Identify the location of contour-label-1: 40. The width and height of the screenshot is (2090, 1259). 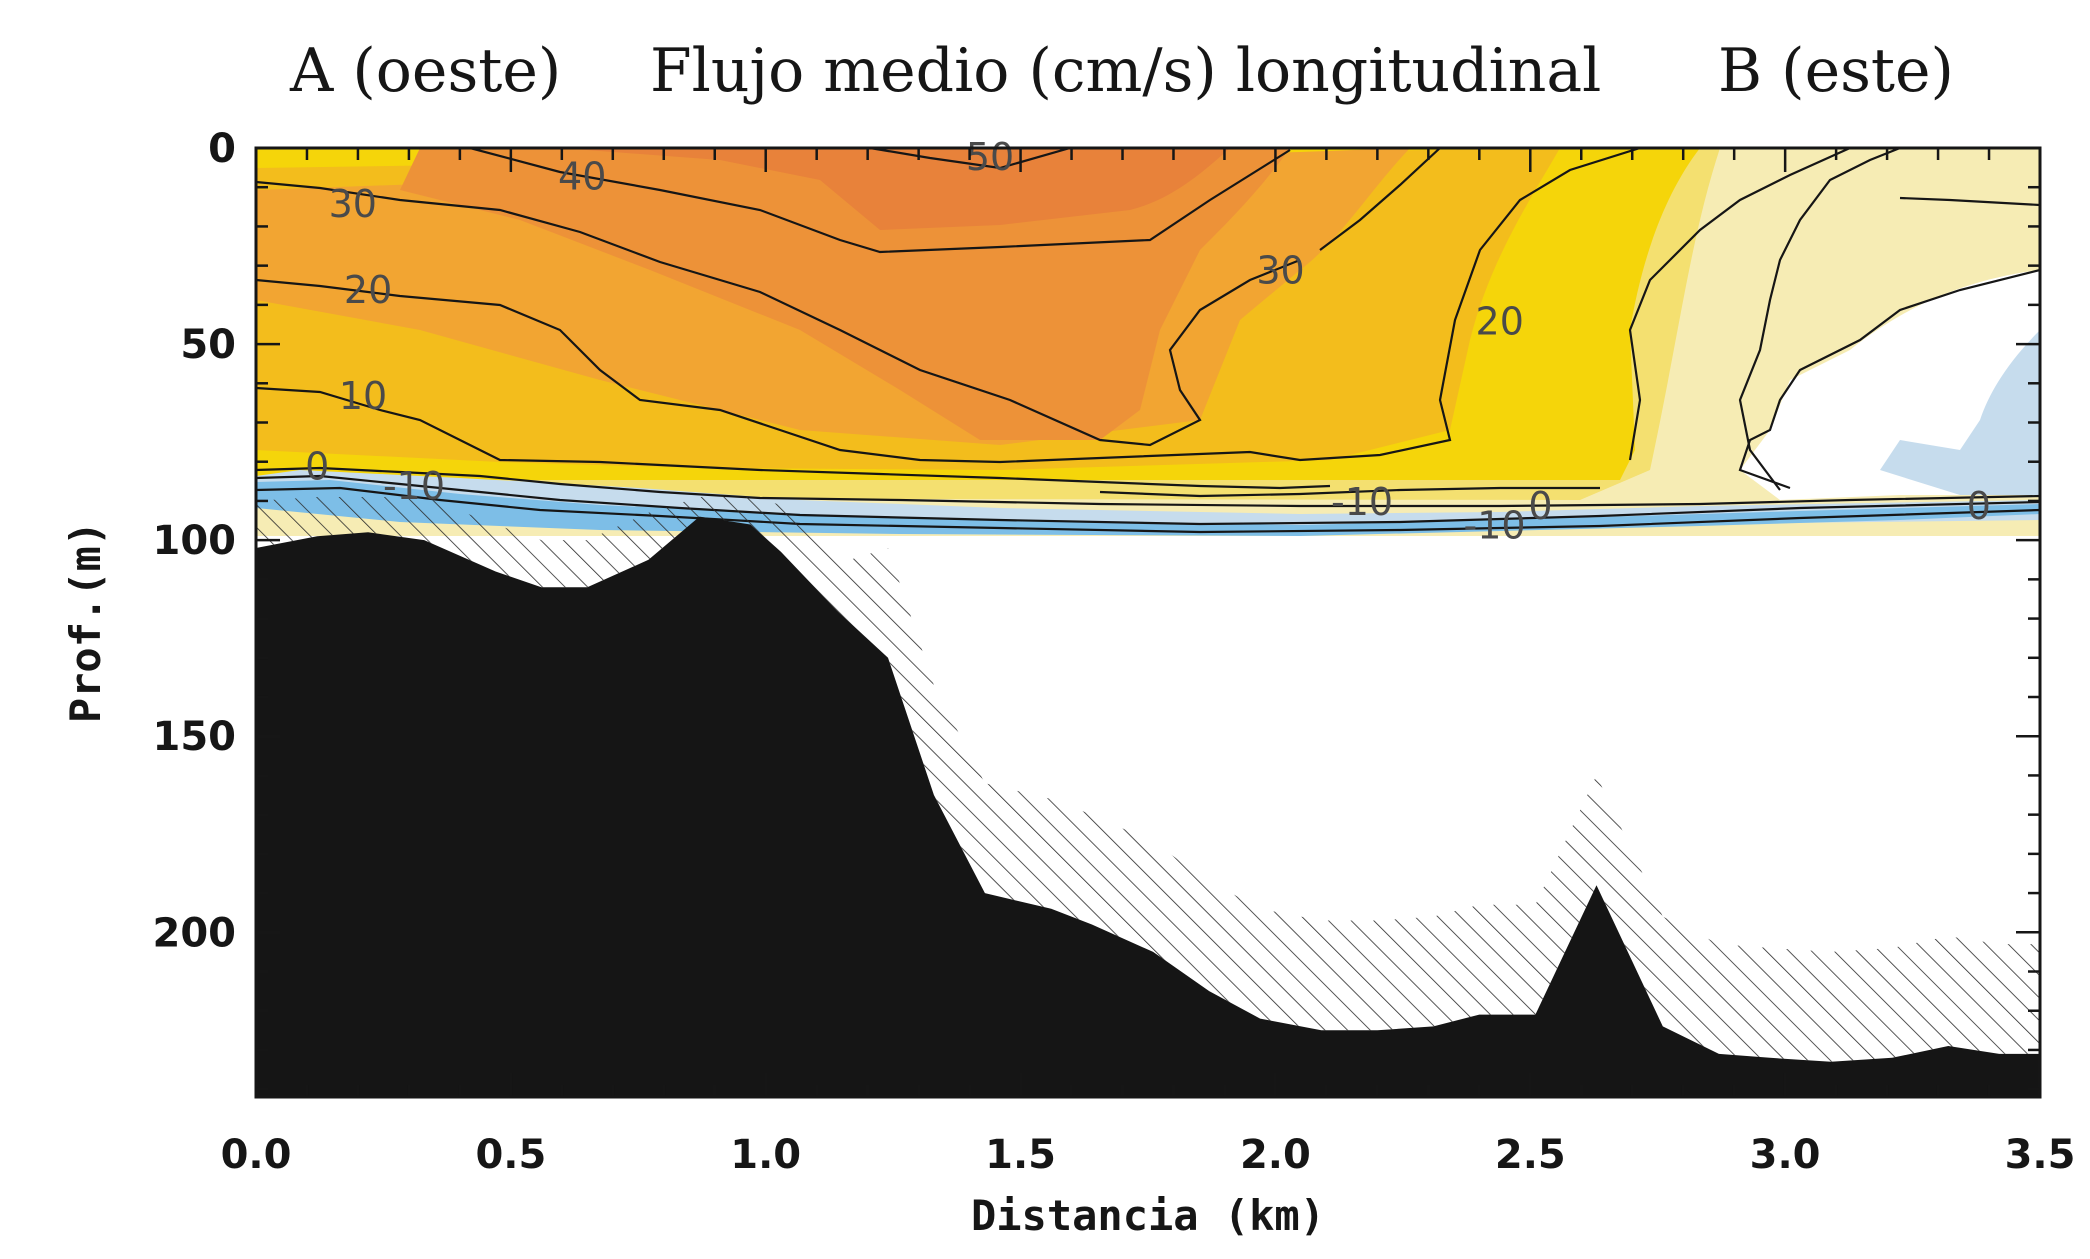
(582, 177).